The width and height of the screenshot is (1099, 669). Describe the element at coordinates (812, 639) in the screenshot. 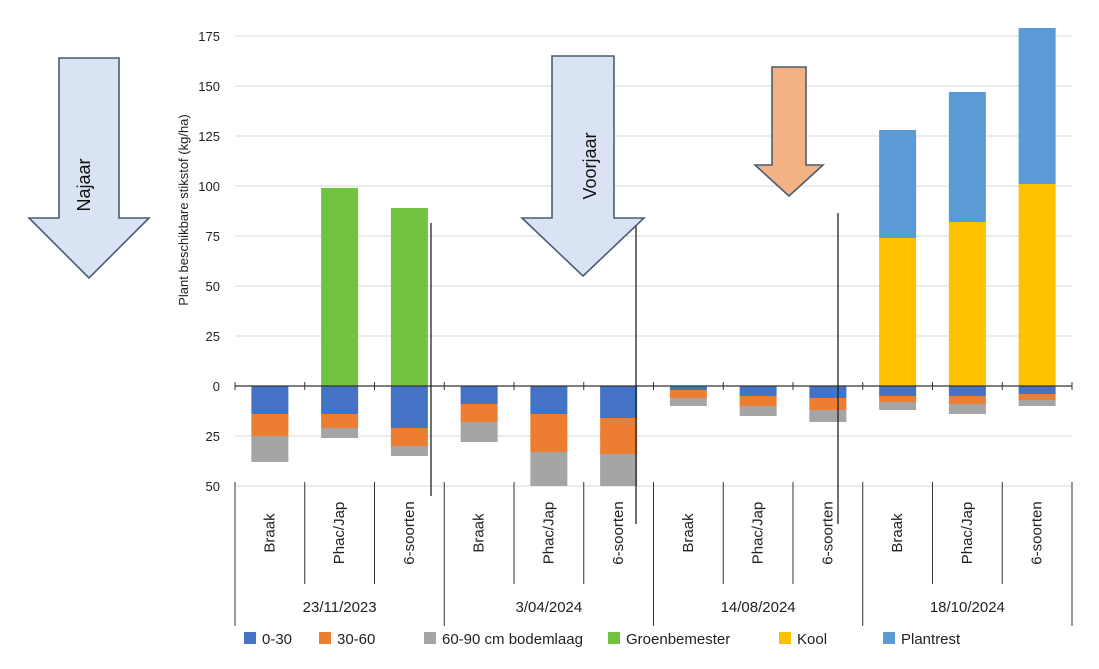

I see `legend-label: Kool` at that location.